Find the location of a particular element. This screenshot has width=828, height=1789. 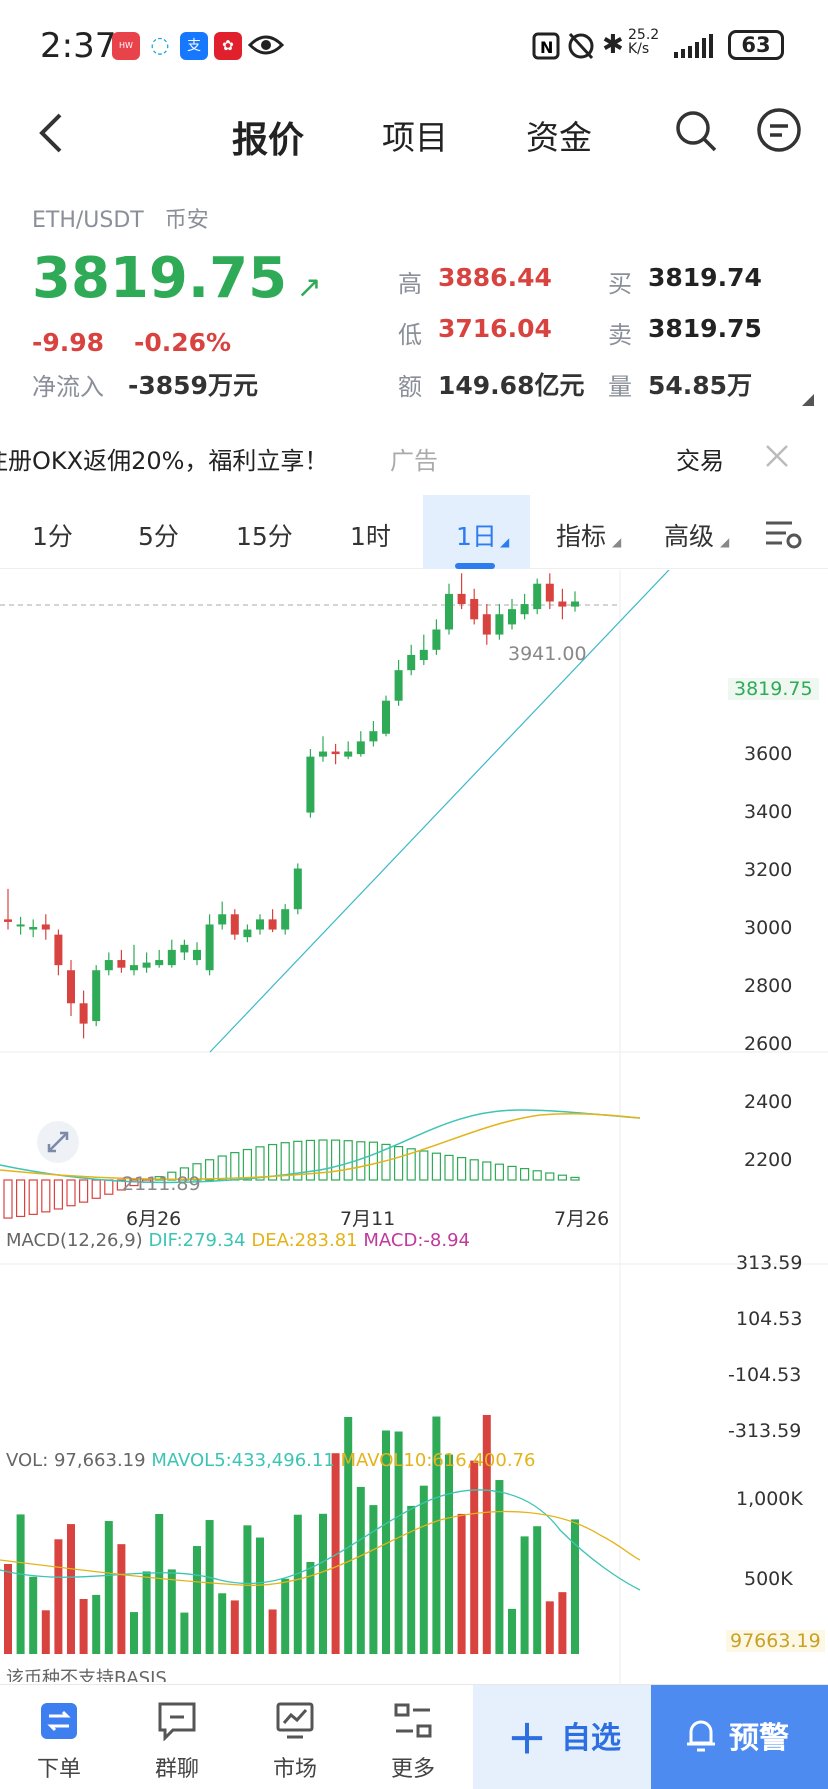

tab-order-label: 下单 is located at coordinates (58, 1769).